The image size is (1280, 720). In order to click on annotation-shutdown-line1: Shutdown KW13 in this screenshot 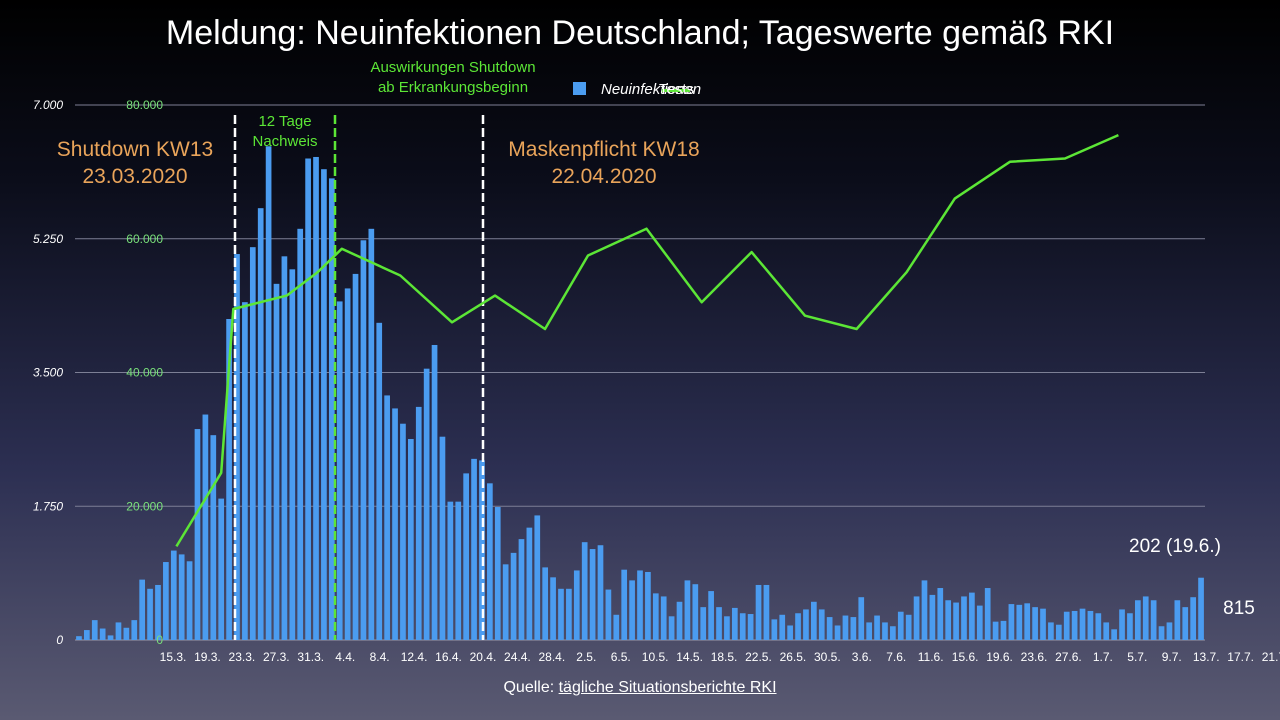, I will do `click(135, 149)`.